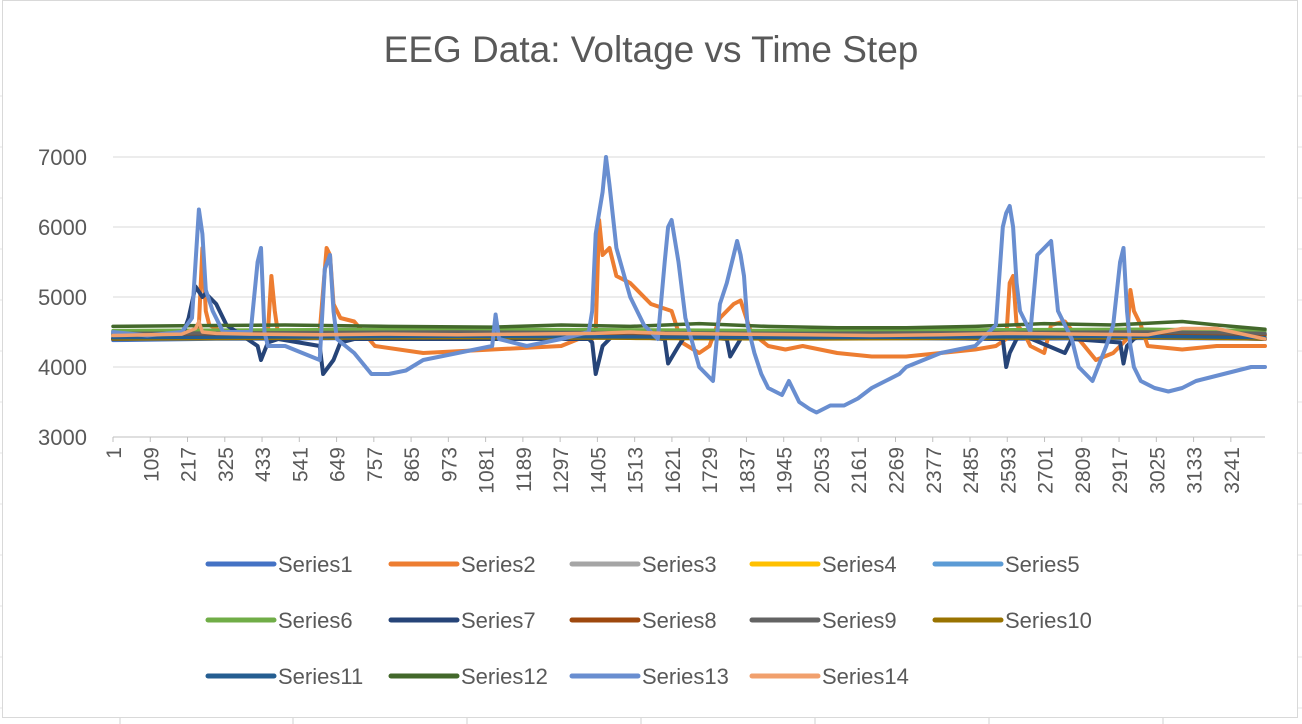 The height and width of the screenshot is (724, 1302). I want to click on x-tick-label: 2053, so click(822, 470).